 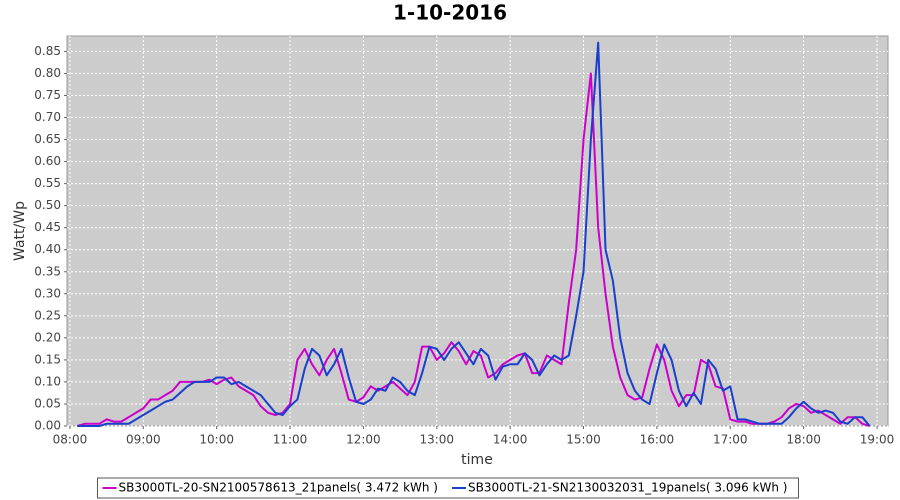 What do you see at coordinates (450, 13) in the screenshot?
I see `chart-title: 1-10-2016` at bounding box center [450, 13].